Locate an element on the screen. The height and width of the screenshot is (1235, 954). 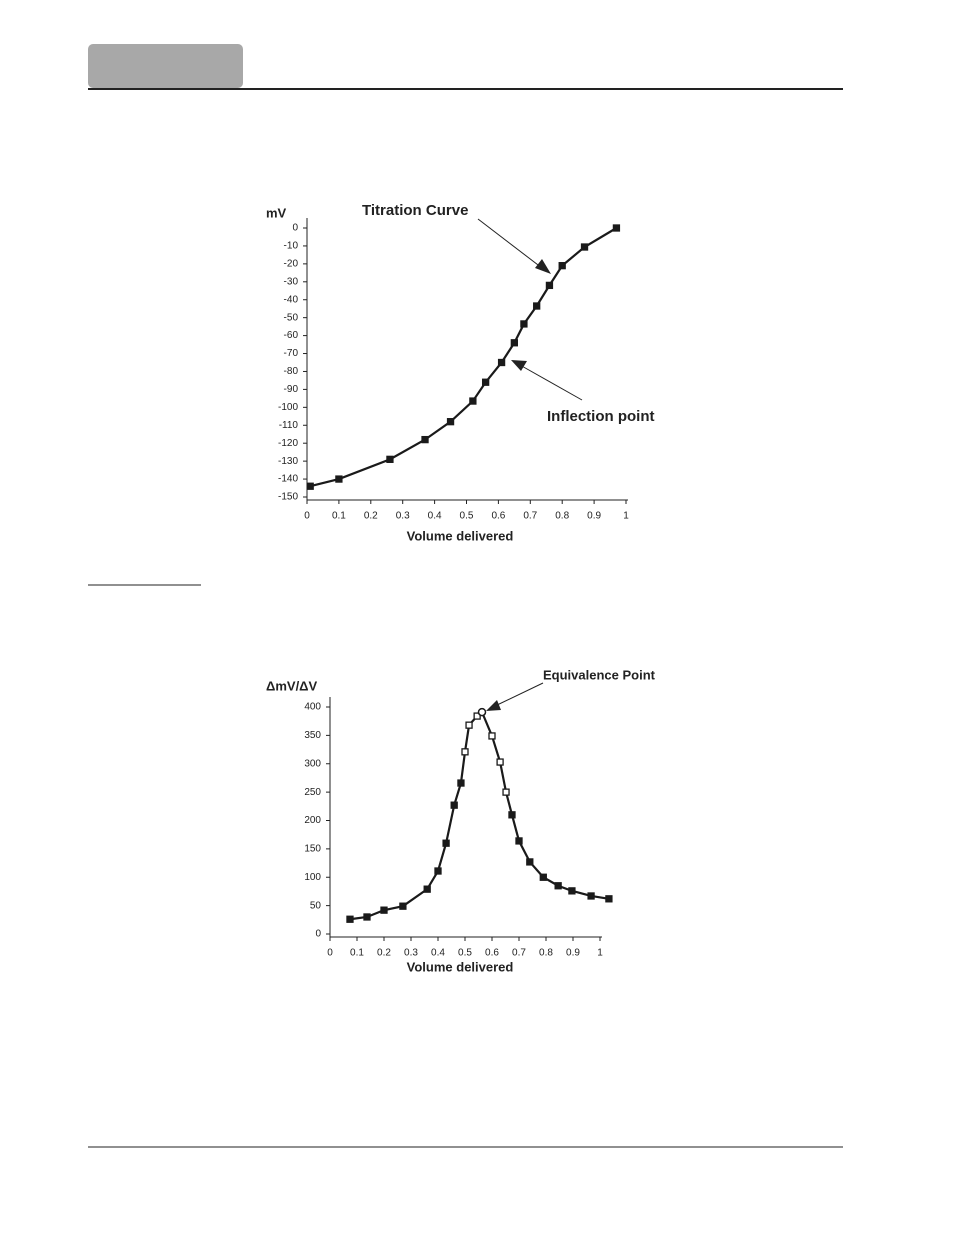
y-tick-label: -130 is located at coordinates (288, 461).